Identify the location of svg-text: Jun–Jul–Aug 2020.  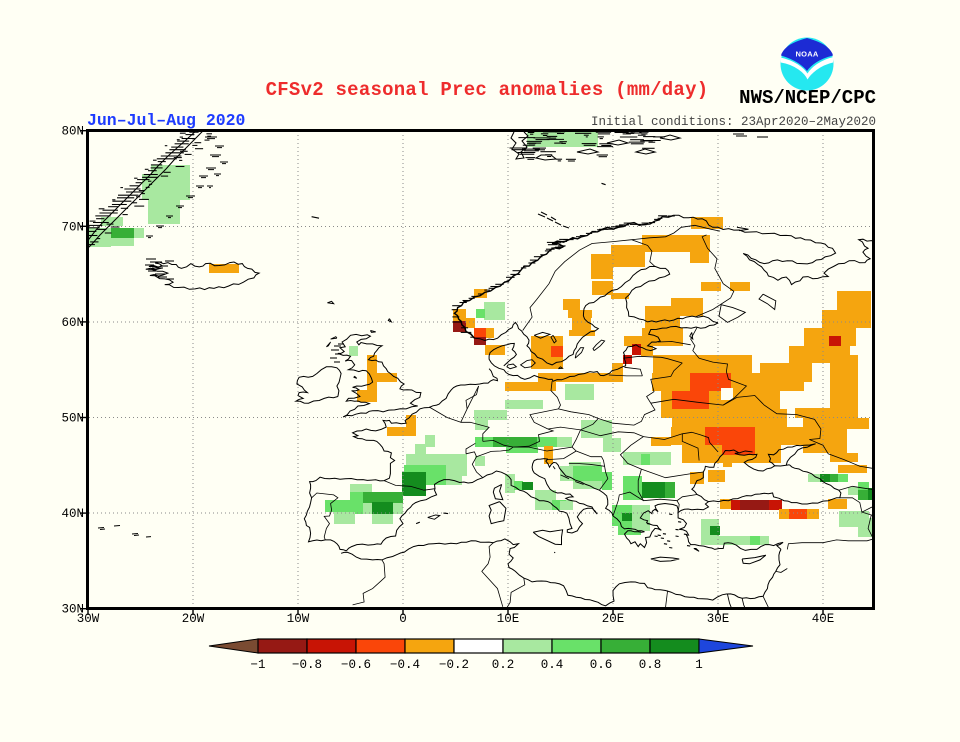
(166, 120).